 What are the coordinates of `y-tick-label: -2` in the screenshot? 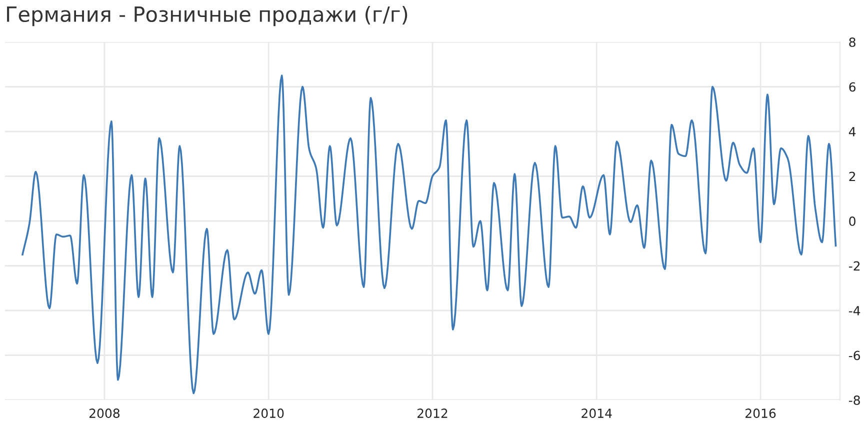 It's located at (854, 265).